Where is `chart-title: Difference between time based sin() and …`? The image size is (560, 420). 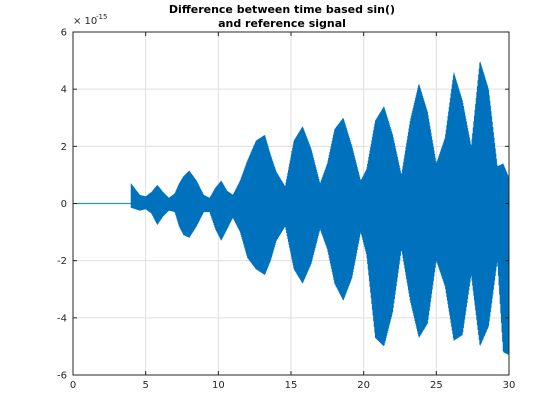
chart-title: Difference between time based sin() and … is located at coordinates (282, 16).